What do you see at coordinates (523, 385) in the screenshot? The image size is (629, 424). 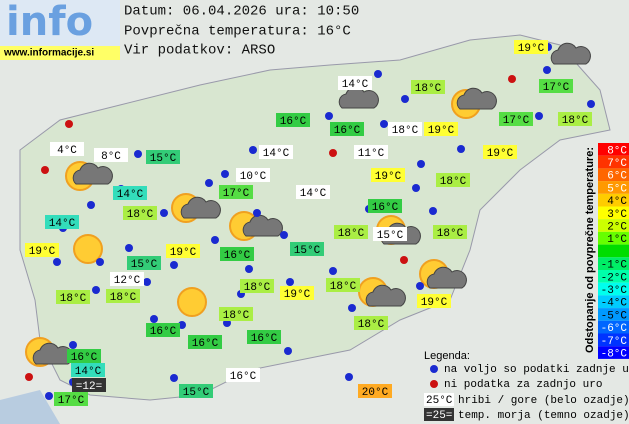 I see `legend-missing: ni podatka za zadnjo uro` at bounding box center [523, 385].